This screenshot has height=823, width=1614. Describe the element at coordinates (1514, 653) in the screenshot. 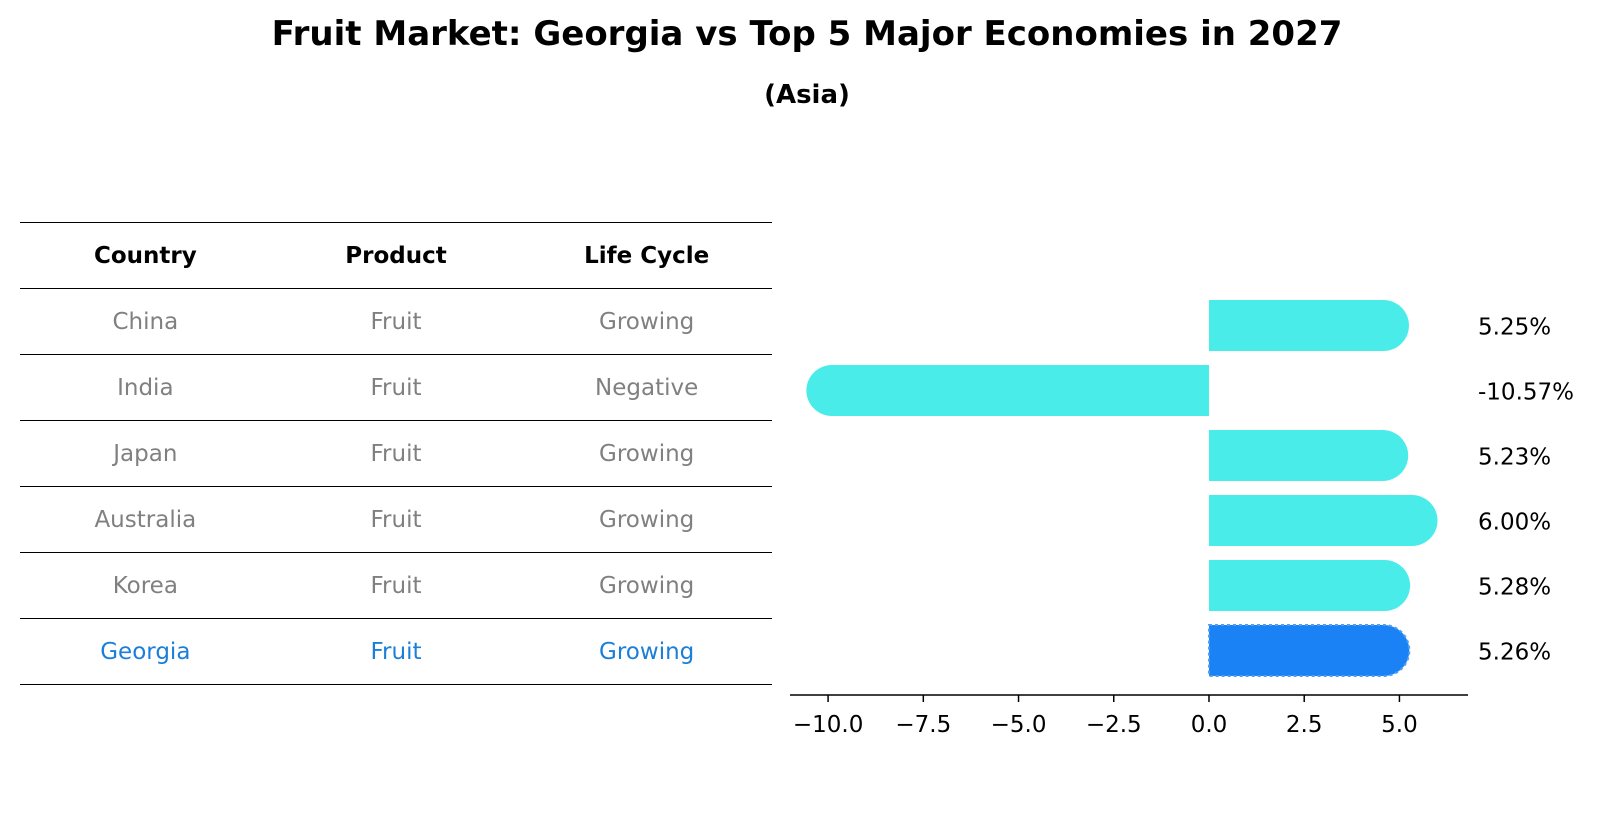

I see `data-label: 5.26%` at that location.